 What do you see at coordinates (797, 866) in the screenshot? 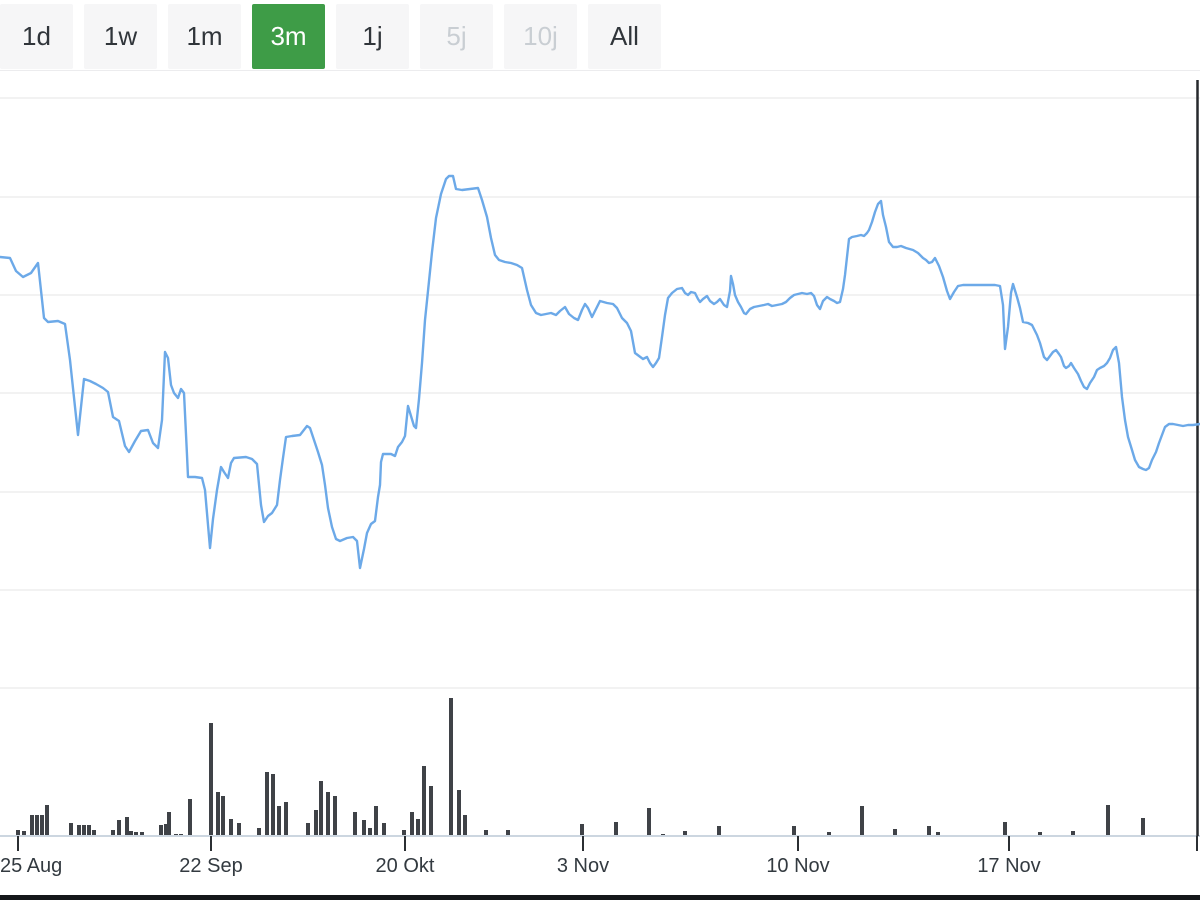
I see `x-axis-label: 10 Nov` at bounding box center [797, 866].